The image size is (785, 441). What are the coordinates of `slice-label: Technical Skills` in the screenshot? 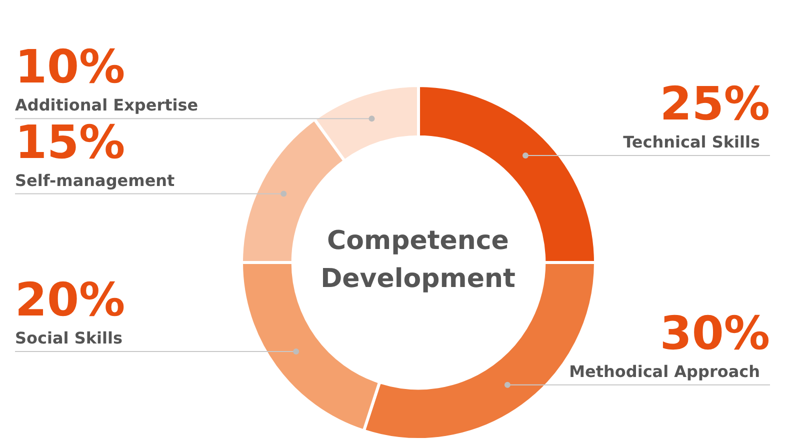 It's located at (691, 142).